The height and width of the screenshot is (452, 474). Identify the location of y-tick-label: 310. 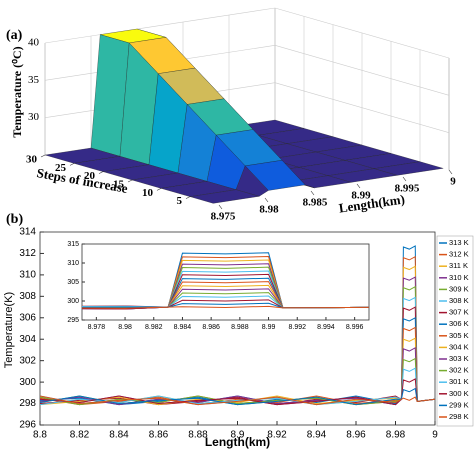
(27, 275).